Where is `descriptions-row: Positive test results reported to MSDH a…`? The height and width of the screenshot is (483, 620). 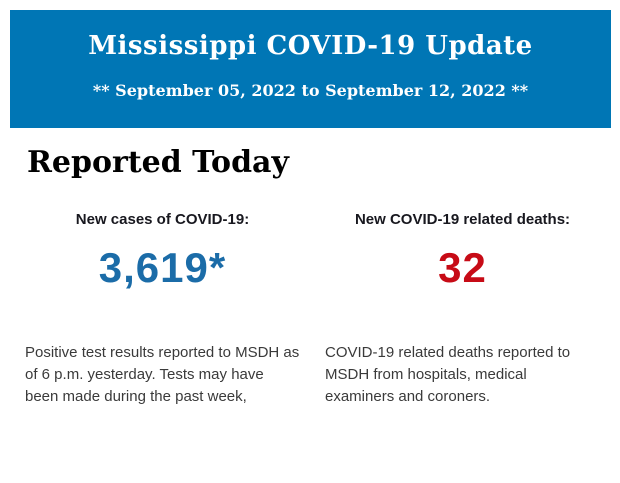 descriptions-row: Positive test results reported to MSDH a… is located at coordinates (312, 375).